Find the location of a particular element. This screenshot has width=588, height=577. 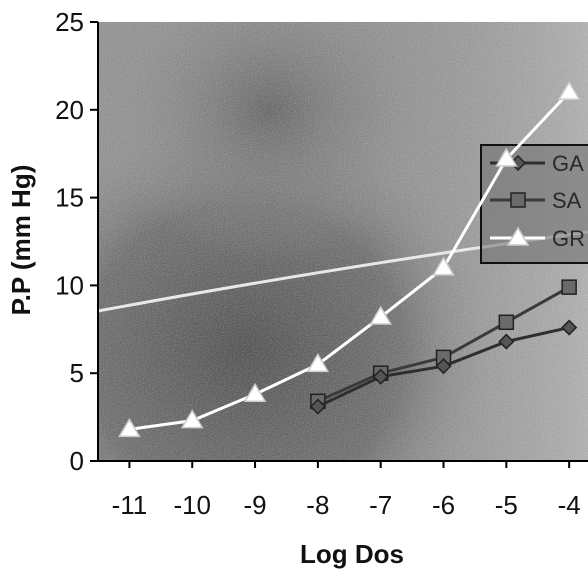

legend-marker-gr is located at coordinates (518, 236).